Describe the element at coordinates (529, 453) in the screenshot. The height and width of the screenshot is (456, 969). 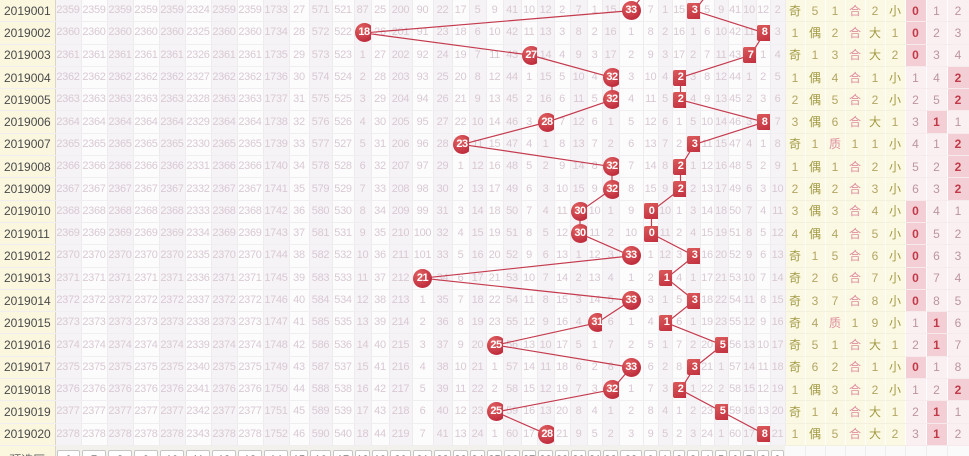
I see `preselect-number: 27` at that location.